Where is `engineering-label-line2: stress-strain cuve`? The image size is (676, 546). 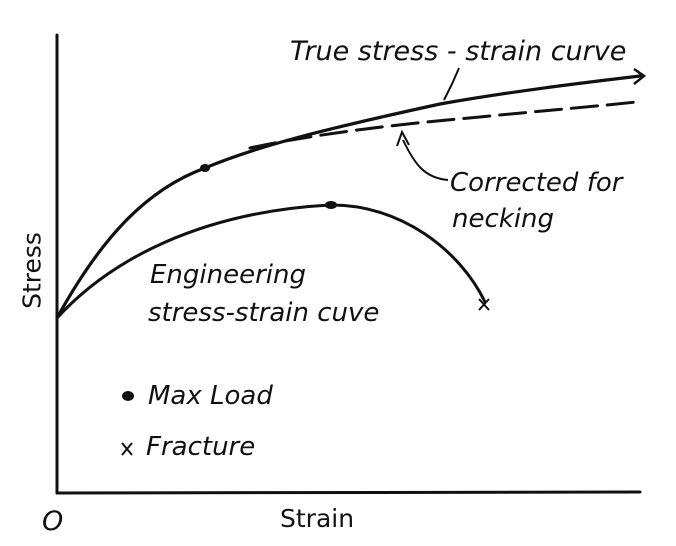
engineering-label-line2: stress-strain cuve is located at coordinates (264, 313).